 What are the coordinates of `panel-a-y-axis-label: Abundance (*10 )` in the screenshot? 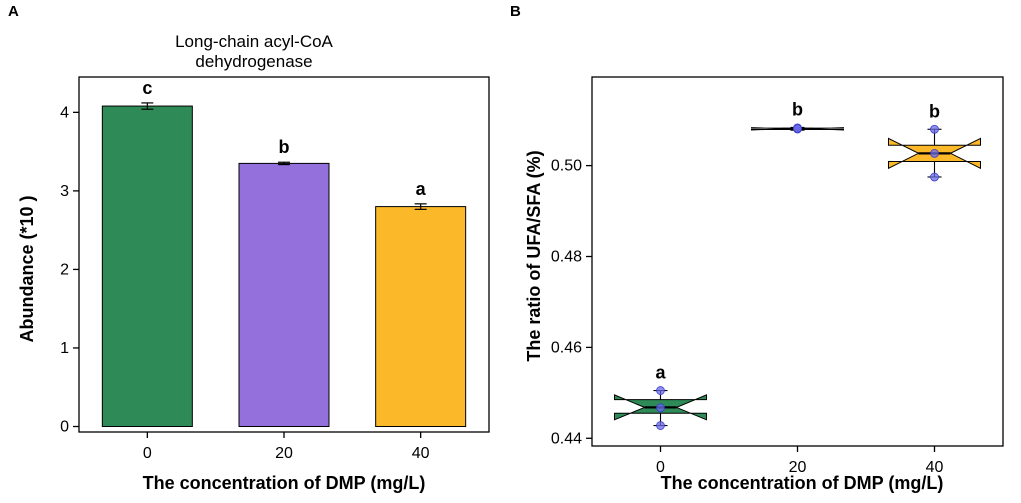 It's located at (27, 268).